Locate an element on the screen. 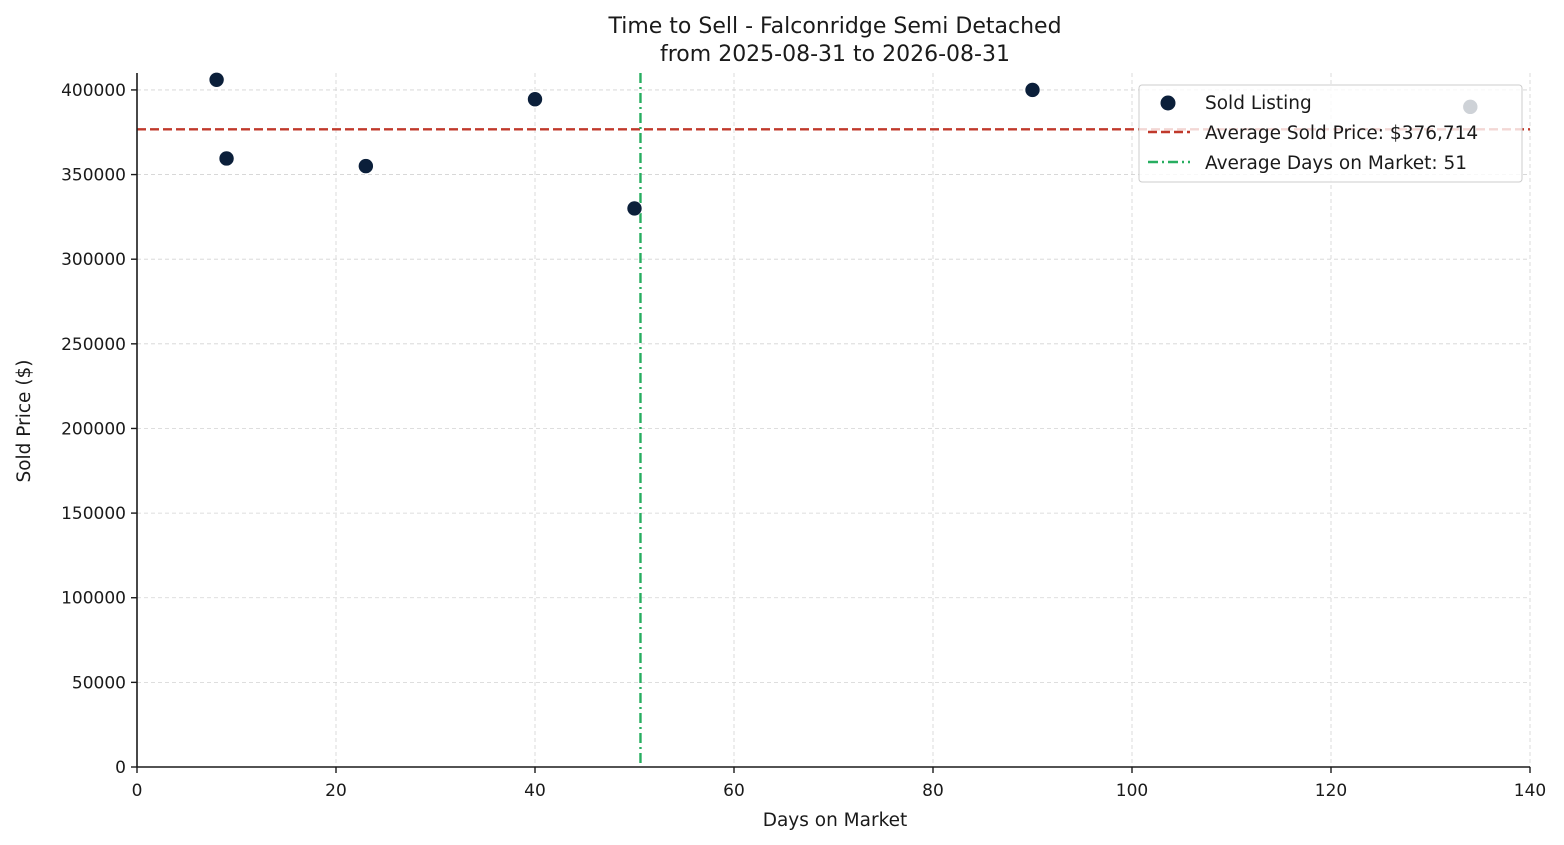 The image size is (1564, 845). x-axis-label: Days on Market is located at coordinates (835, 820).